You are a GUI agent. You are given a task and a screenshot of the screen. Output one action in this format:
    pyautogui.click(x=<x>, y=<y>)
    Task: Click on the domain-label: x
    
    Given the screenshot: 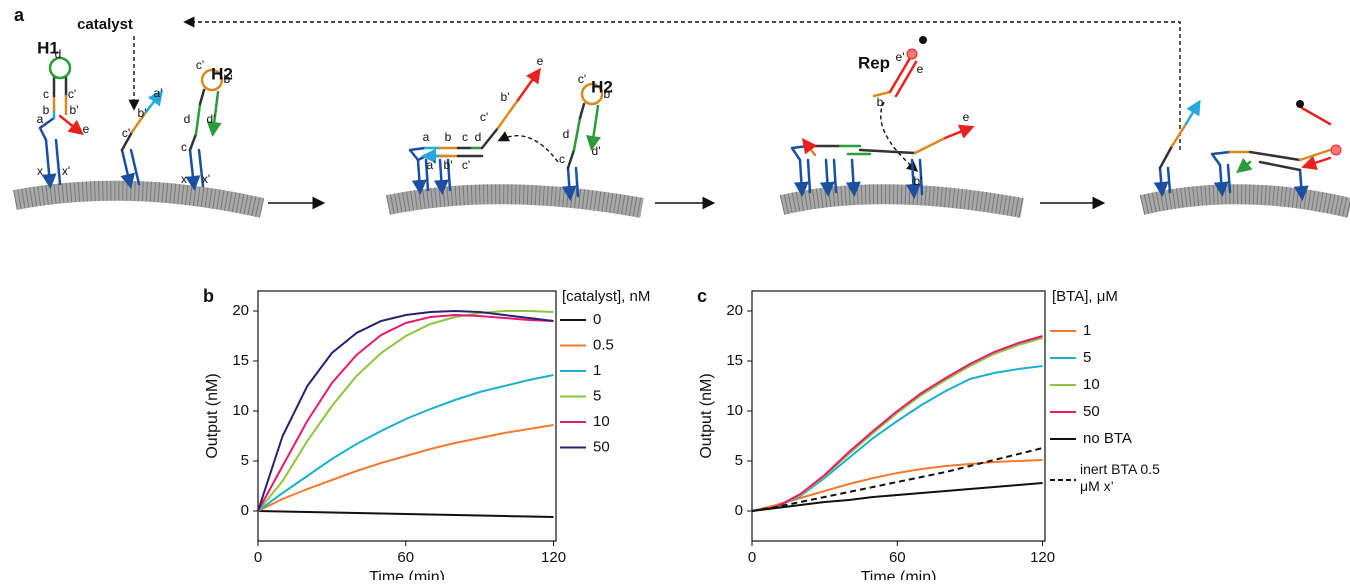 What is the action you would take?
    pyautogui.click(x=40, y=171)
    